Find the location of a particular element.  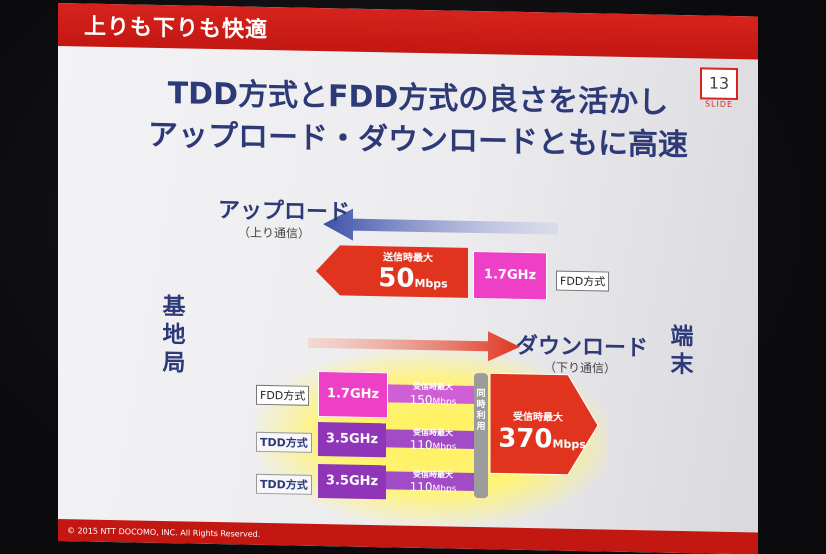

download-total-value: 370Mbps is located at coordinates (542, 441).